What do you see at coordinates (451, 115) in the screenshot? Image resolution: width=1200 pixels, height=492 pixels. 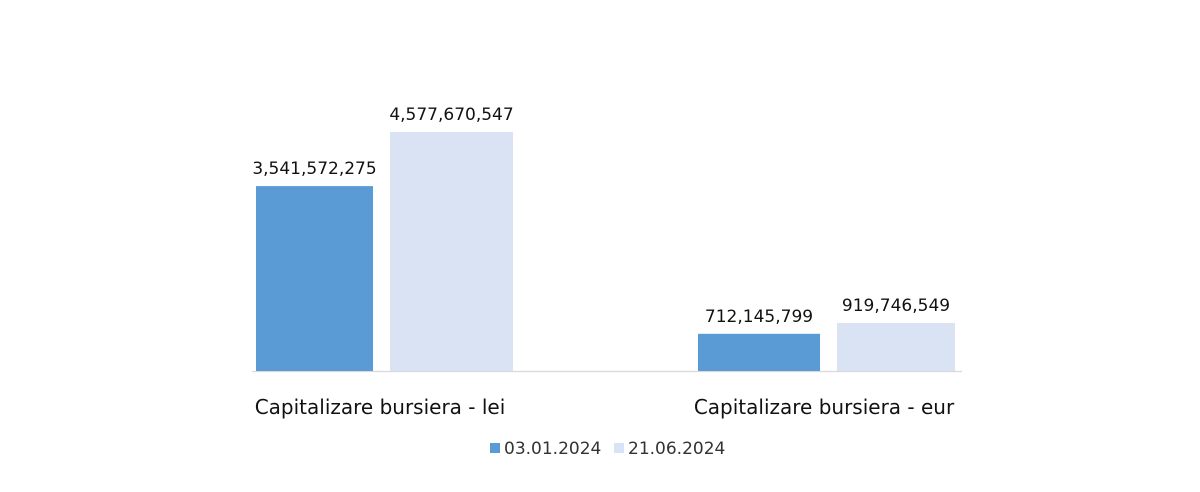 I see `data-label-series2-lei: 4,577,670,547` at bounding box center [451, 115].